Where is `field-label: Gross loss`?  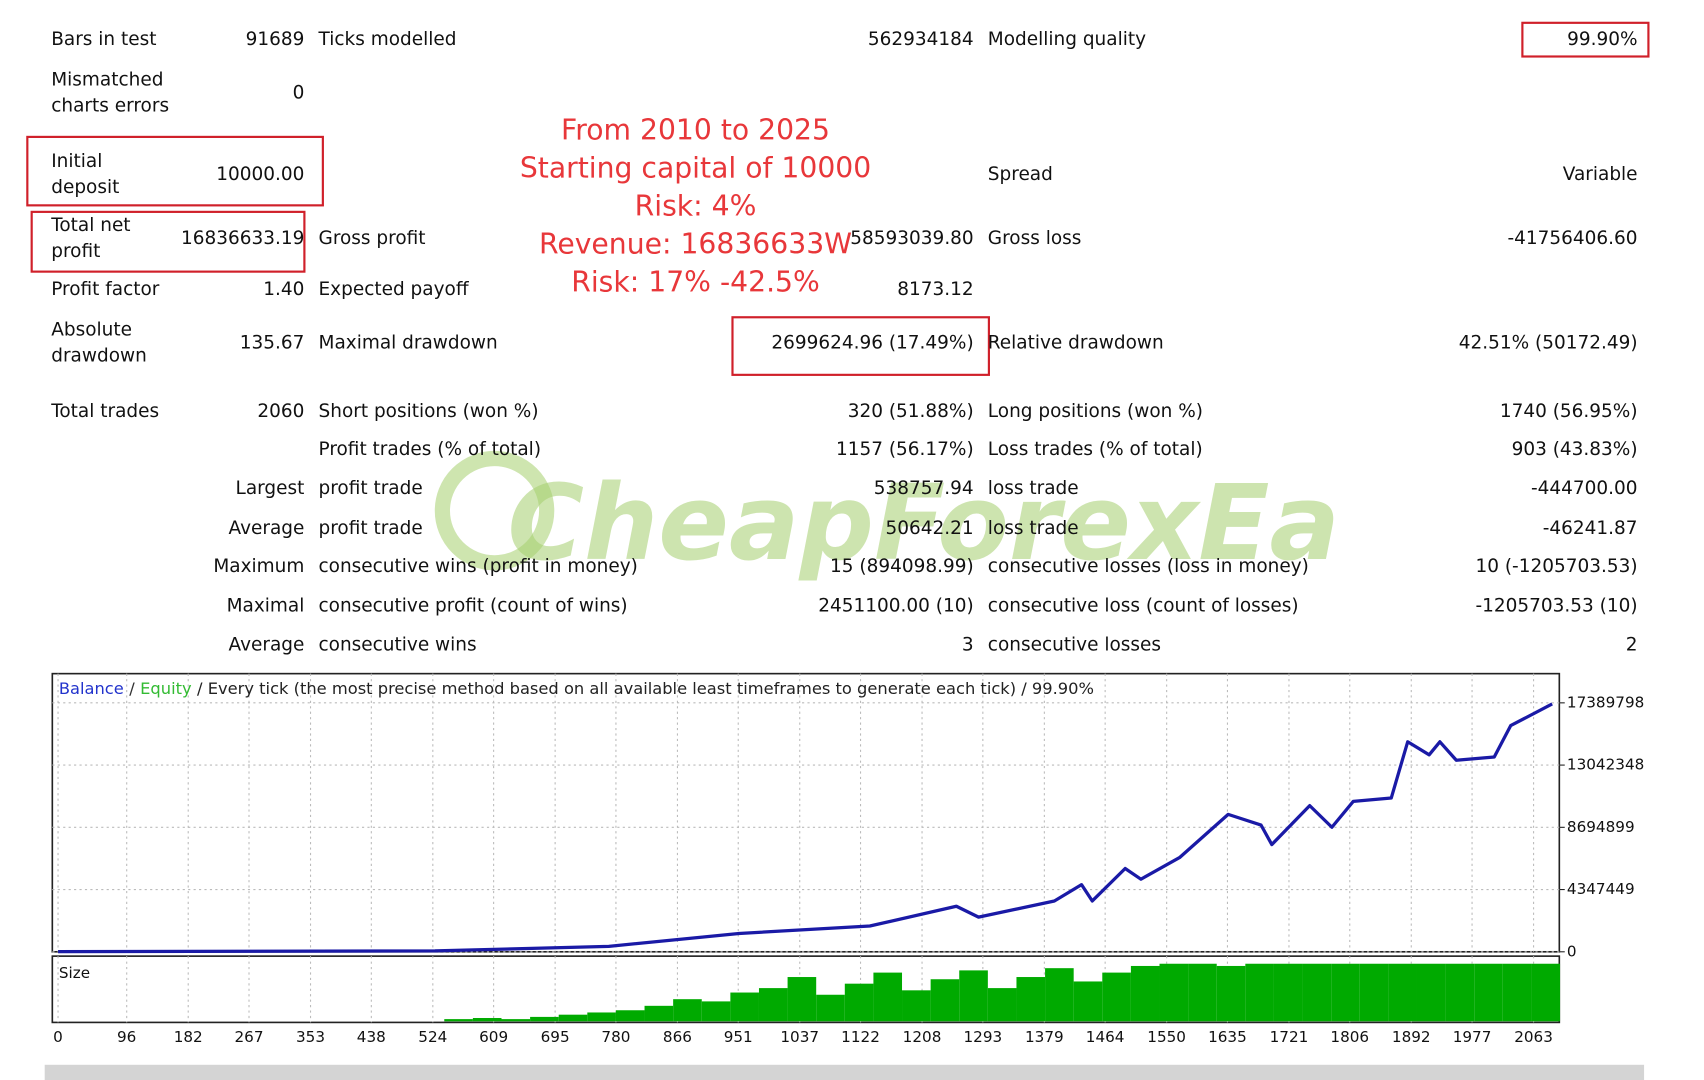 field-label: Gross loss is located at coordinates (1035, 238).